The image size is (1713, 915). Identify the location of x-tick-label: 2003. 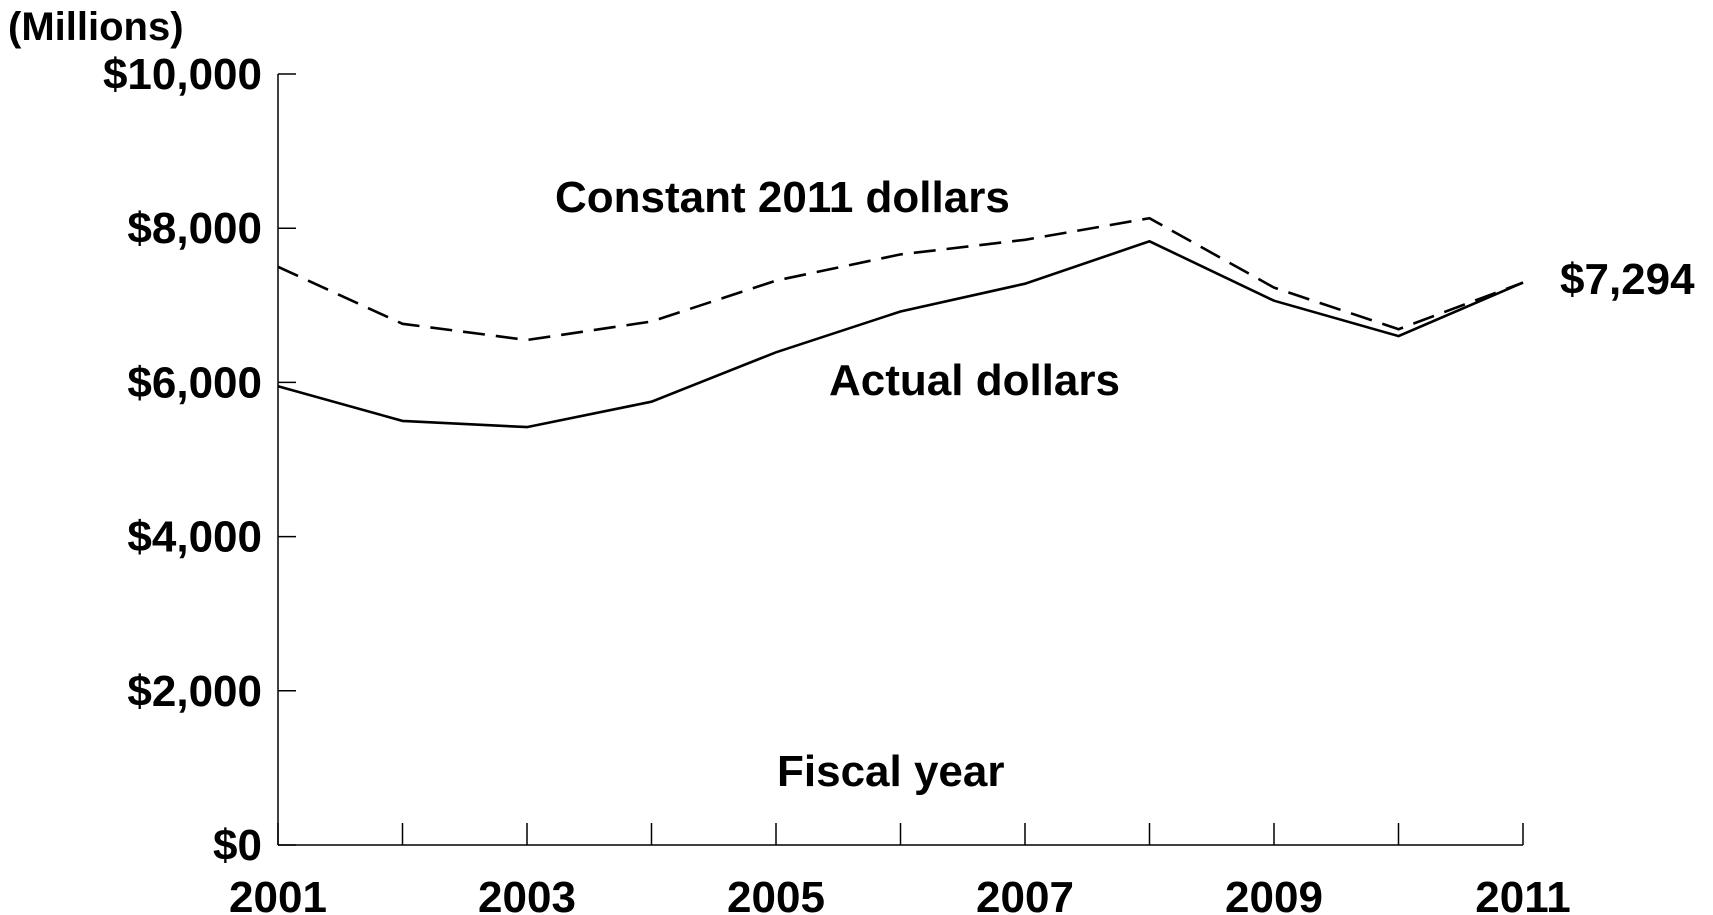
(527, 894).